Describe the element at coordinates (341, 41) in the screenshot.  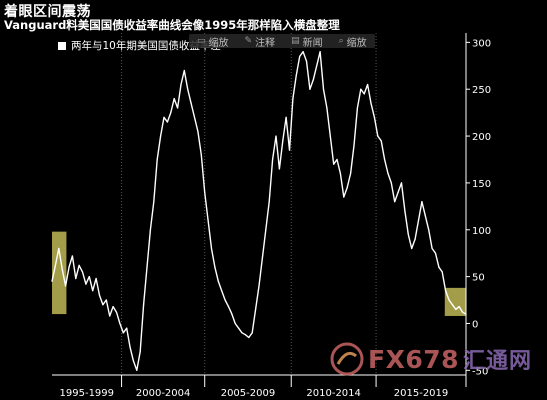
I see `search-icon: ⌕` at that location.